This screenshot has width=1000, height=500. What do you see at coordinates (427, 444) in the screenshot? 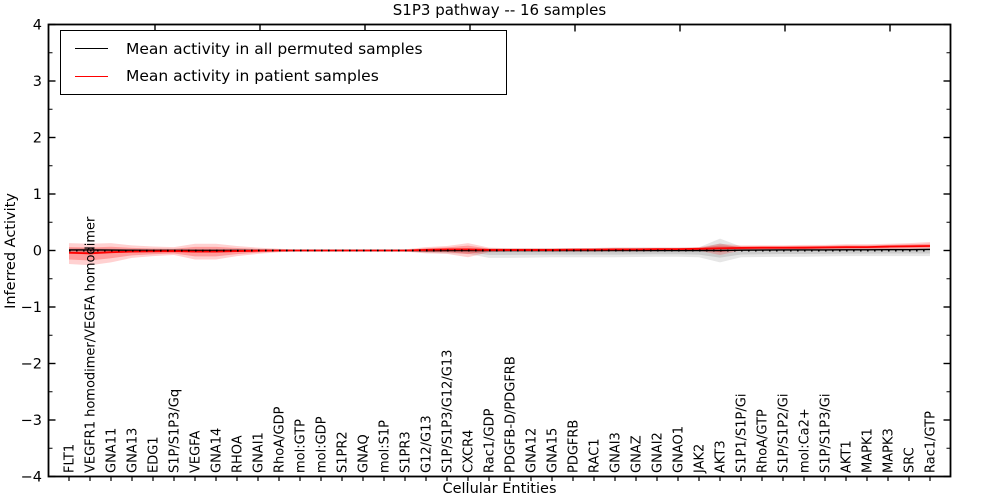
I see `x-tick-label: G12/G13` at bounding box center [427, 444].